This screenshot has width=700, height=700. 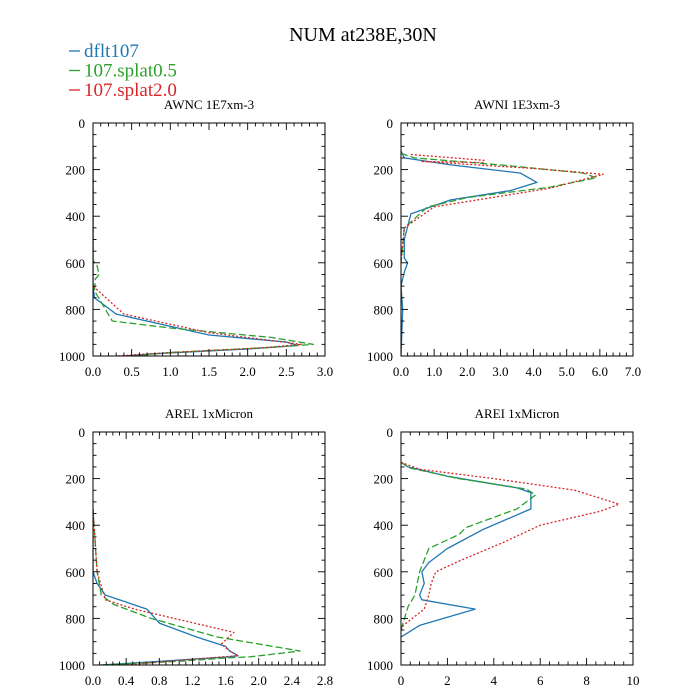 I want to click on x-tick-label: 0.4, so click(x=126, y=680).